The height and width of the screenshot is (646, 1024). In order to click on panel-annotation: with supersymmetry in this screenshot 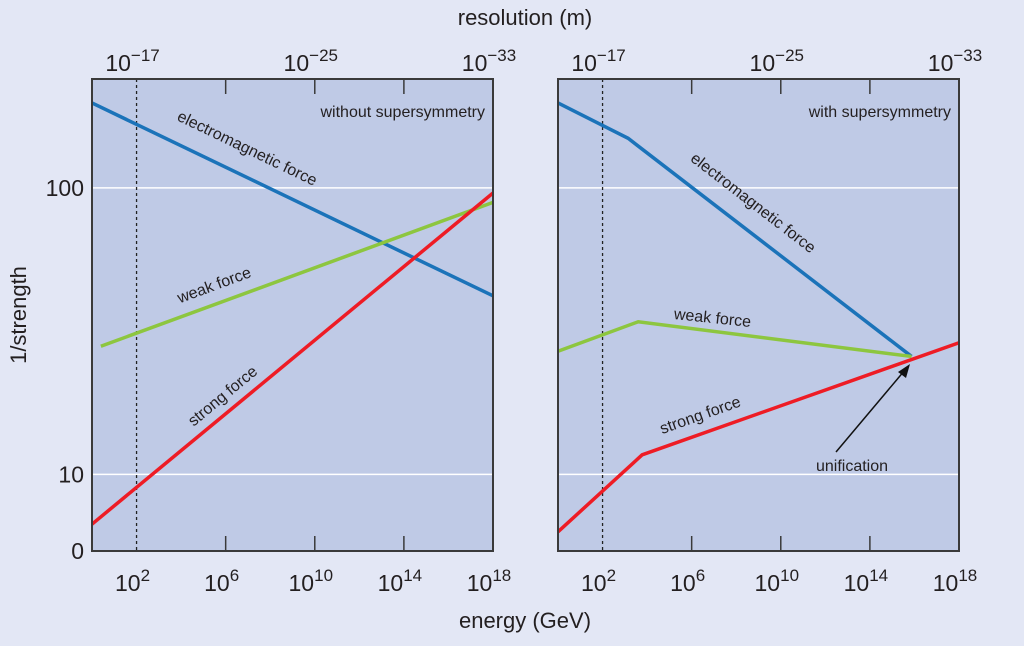, I will do `click(879, 112)`.